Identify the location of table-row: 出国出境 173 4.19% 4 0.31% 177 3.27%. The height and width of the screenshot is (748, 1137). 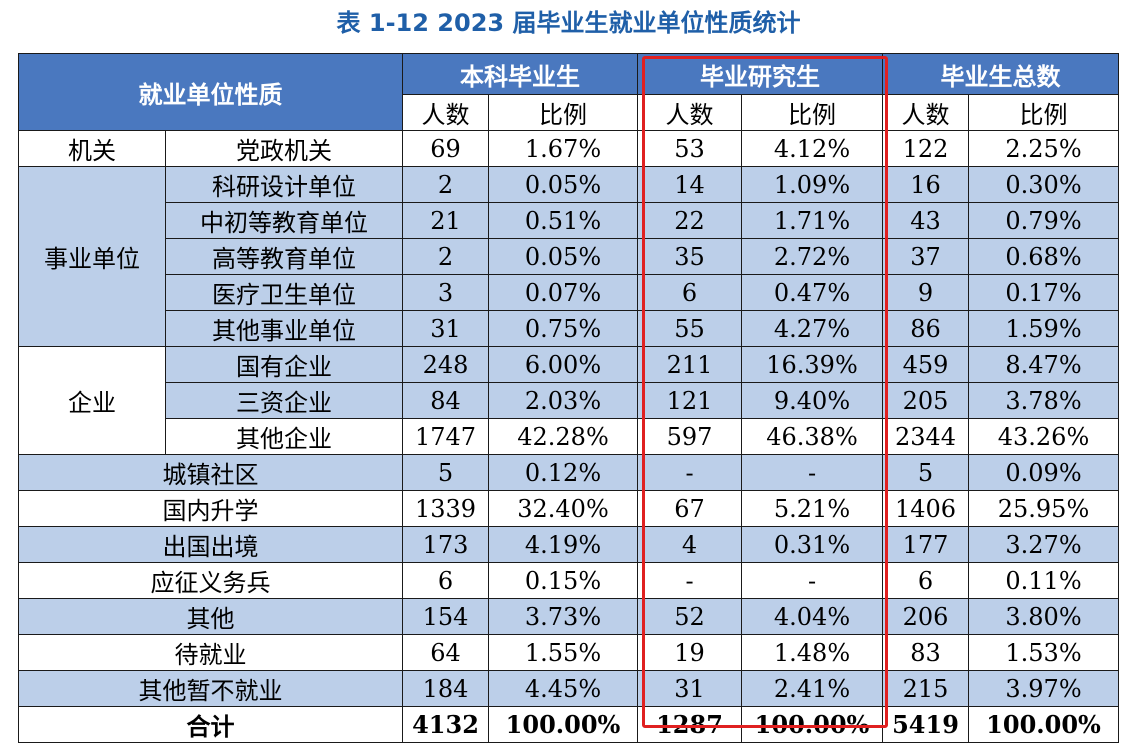
(568, 544).